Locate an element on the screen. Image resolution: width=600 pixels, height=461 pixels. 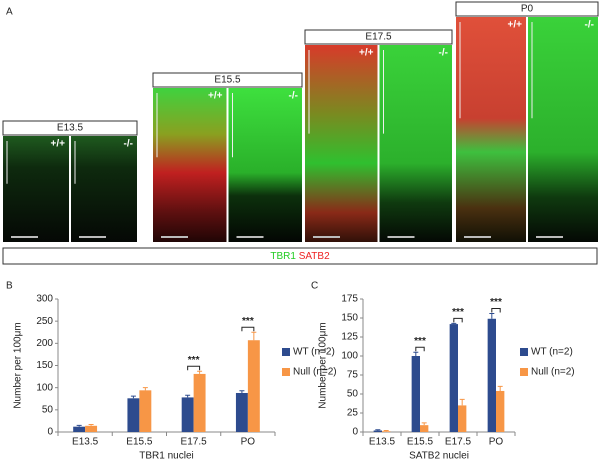
stage-label: P0 is located at coordinates (527, 9).